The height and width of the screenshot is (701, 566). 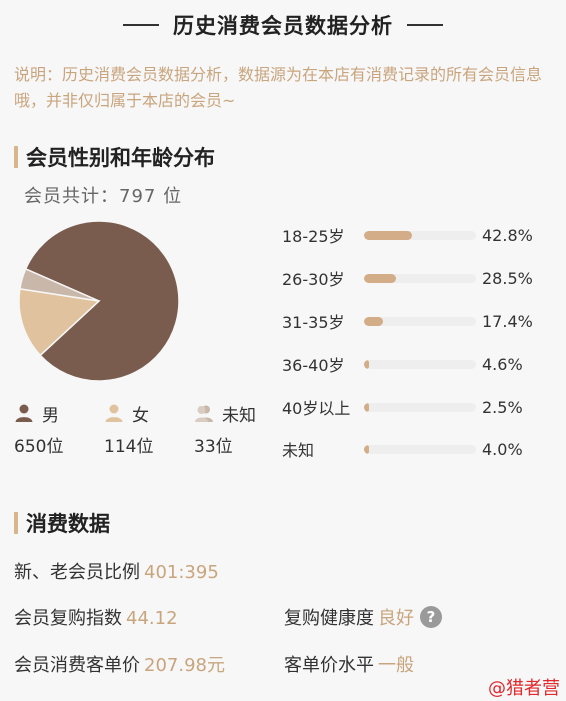 I want to click on page-title: 历史消费会员数据分析, so click(x=283, y=26).